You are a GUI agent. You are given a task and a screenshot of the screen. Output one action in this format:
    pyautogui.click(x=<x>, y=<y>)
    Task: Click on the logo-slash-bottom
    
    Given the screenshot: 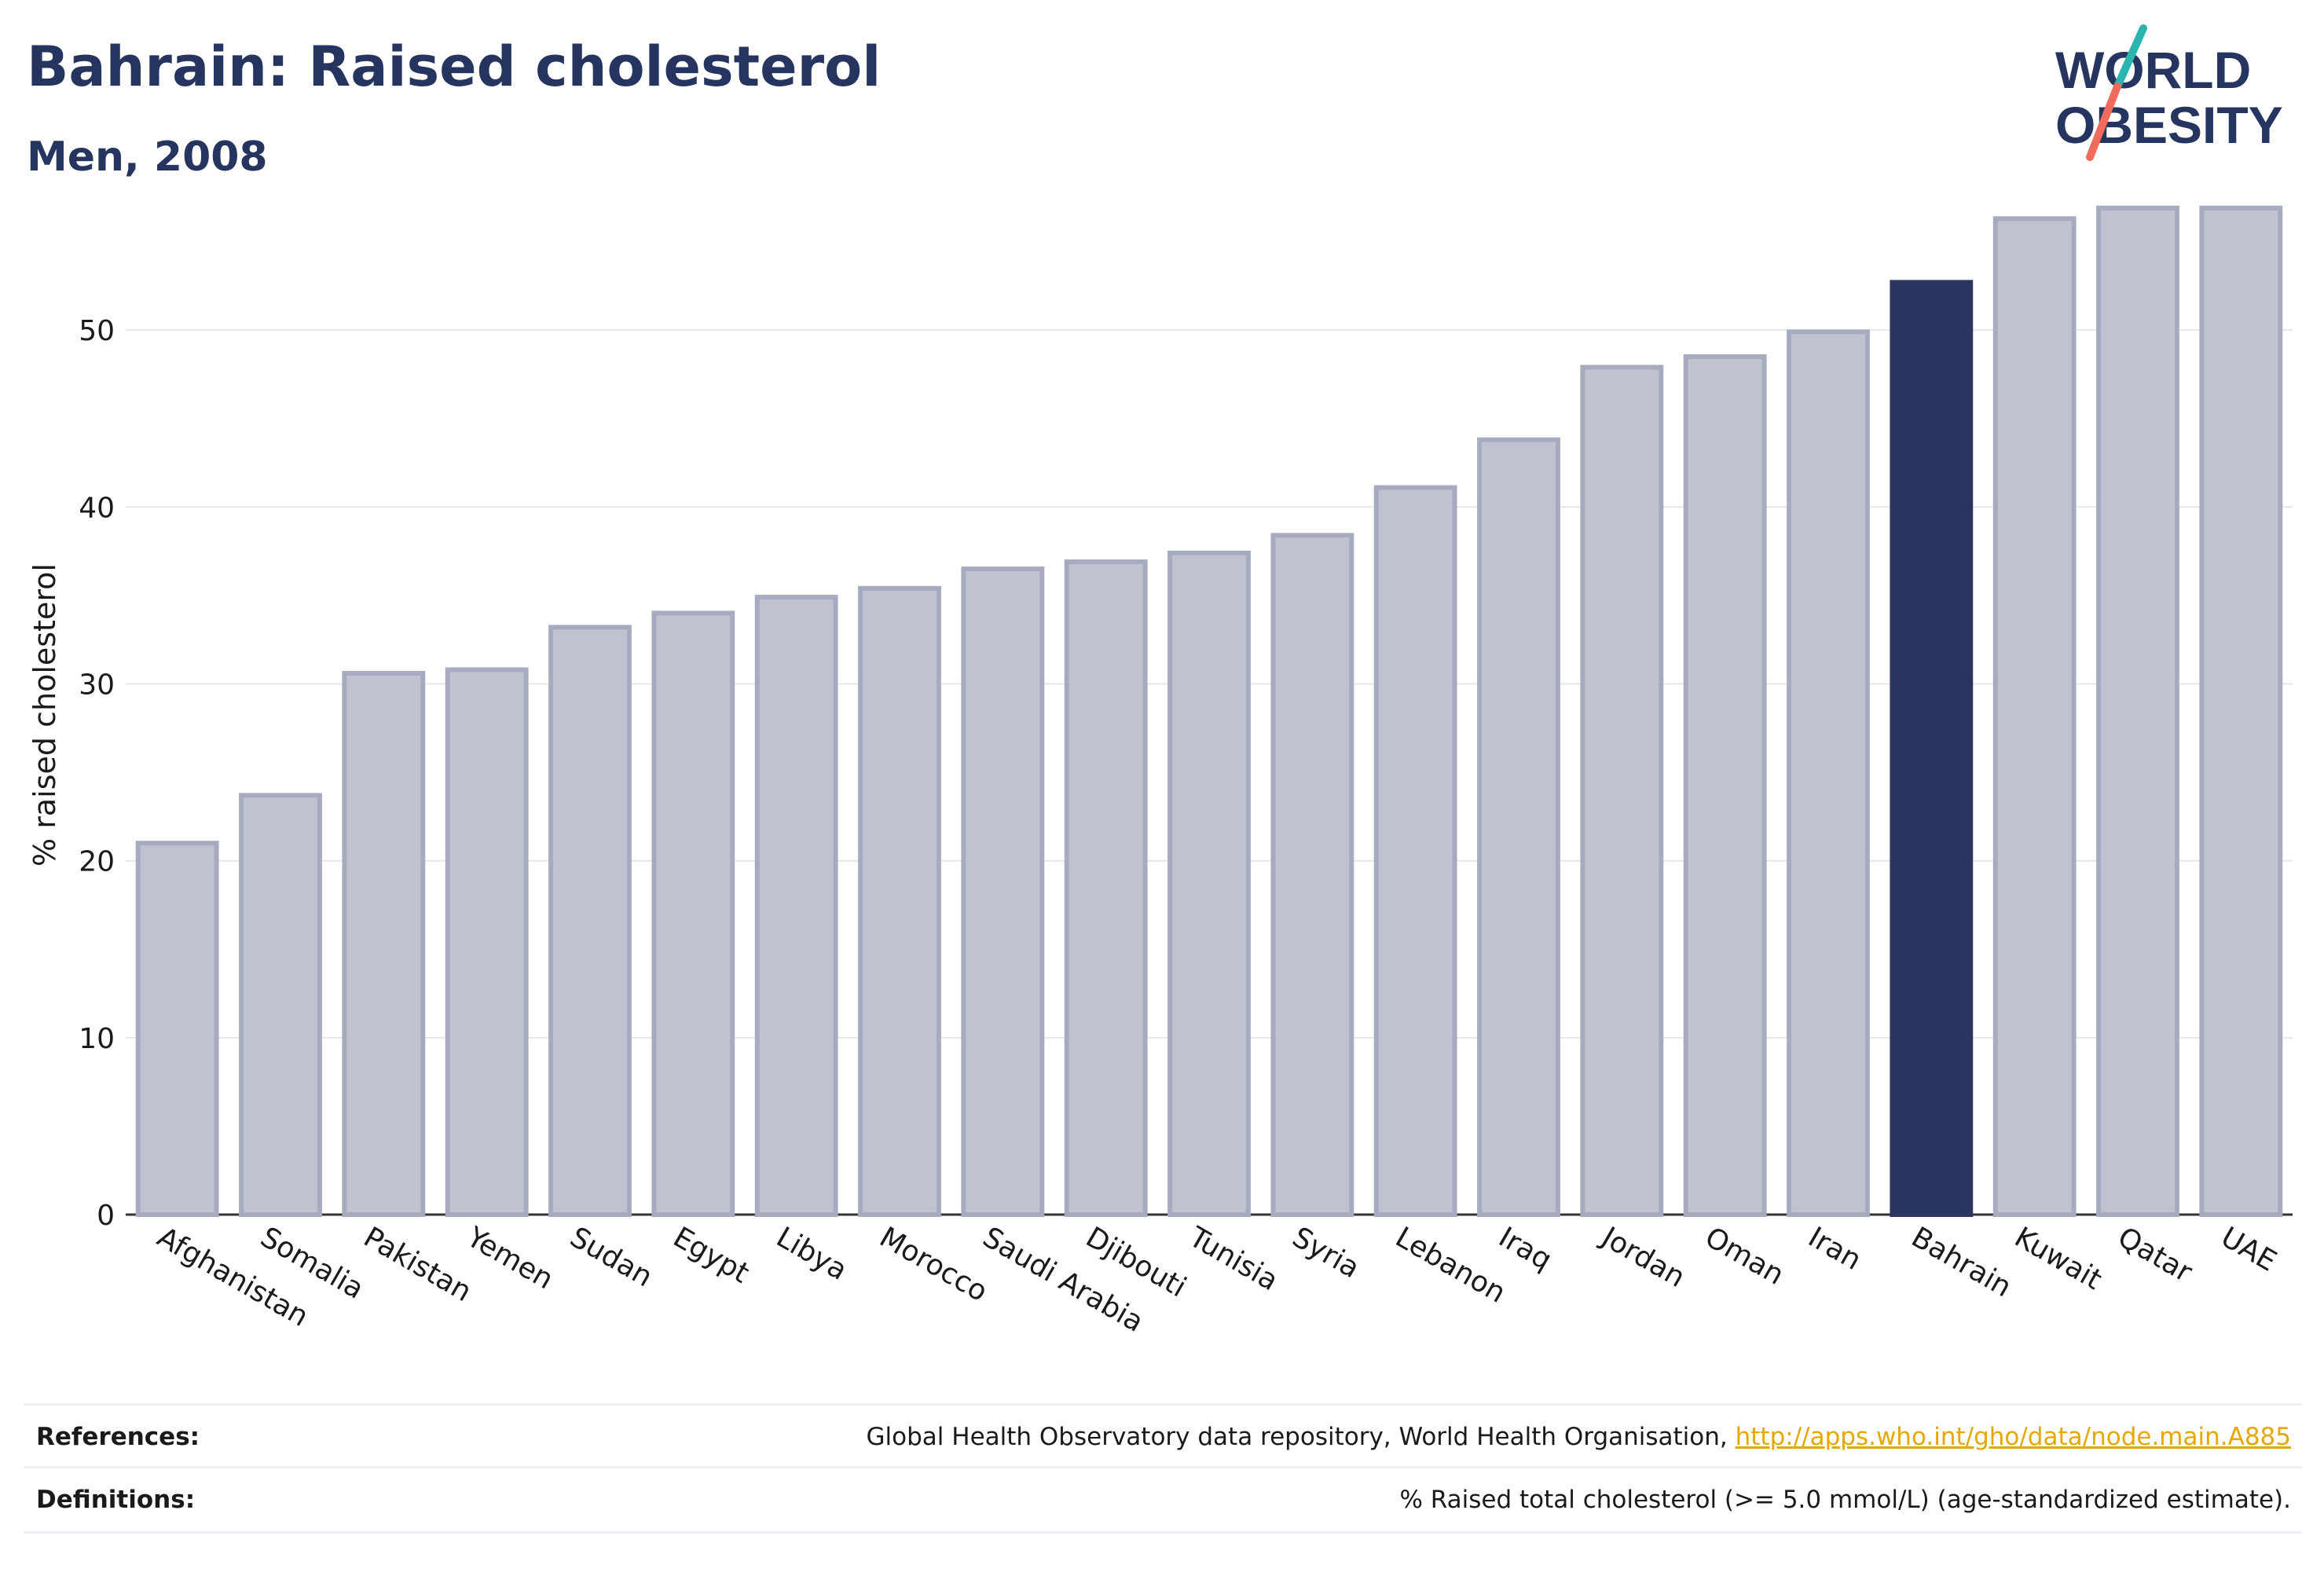 What is the action you would take?
    pyautogui.click(x=2103, y=121)
    